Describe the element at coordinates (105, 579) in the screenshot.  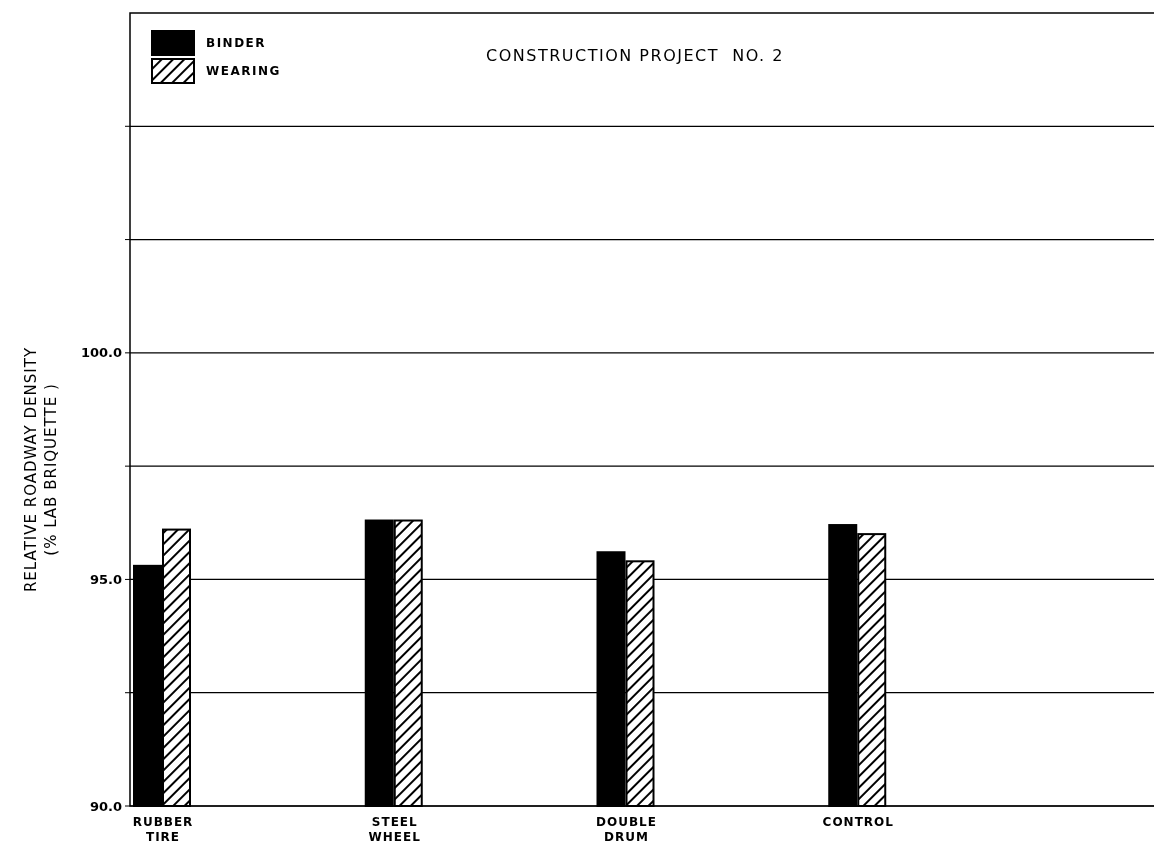
I see `y-tick-label: 95.0` at that location.